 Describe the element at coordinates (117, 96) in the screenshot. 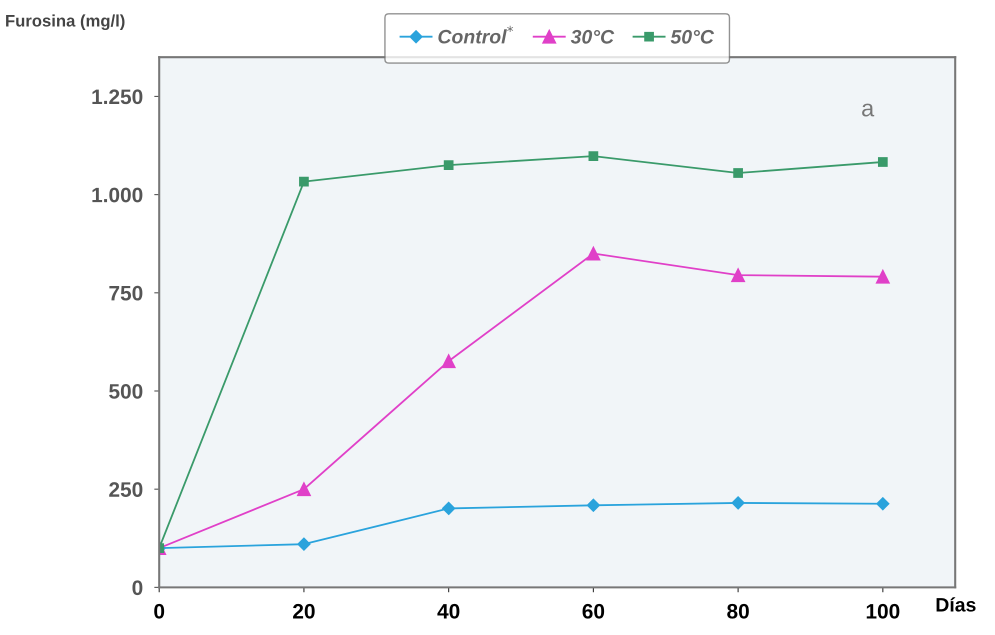

I see `y-tick-label: 1.250` at that location.